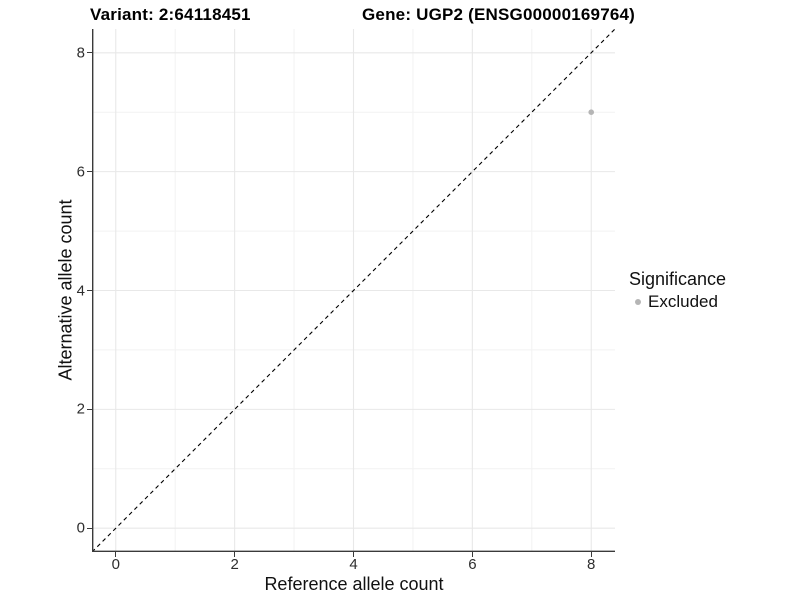  Describe the element at coordinates (170, 14) in the screenshot. I see `plot-title-variant: Variant: 2:64118451` at that location.